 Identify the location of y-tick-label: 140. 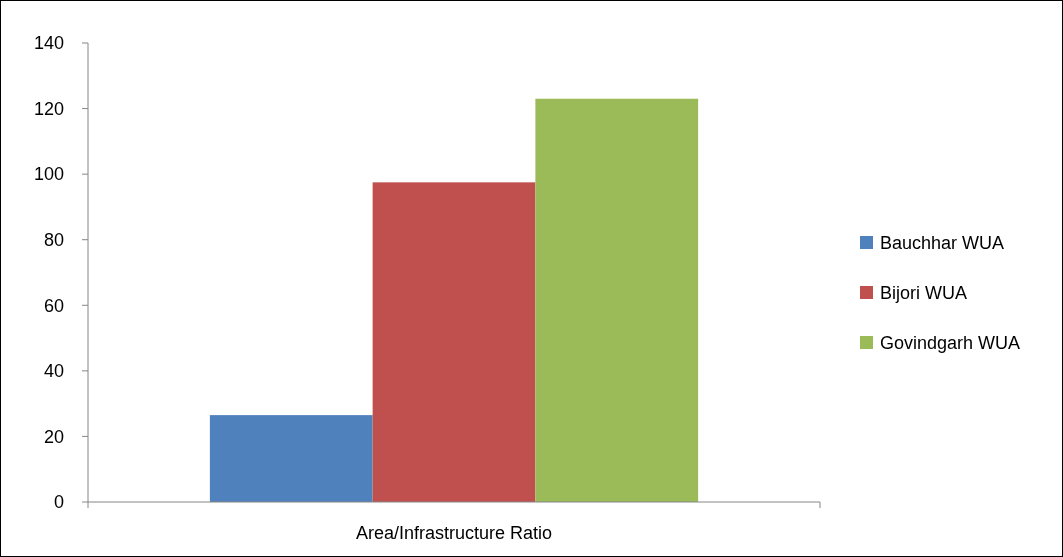
(48, 43).